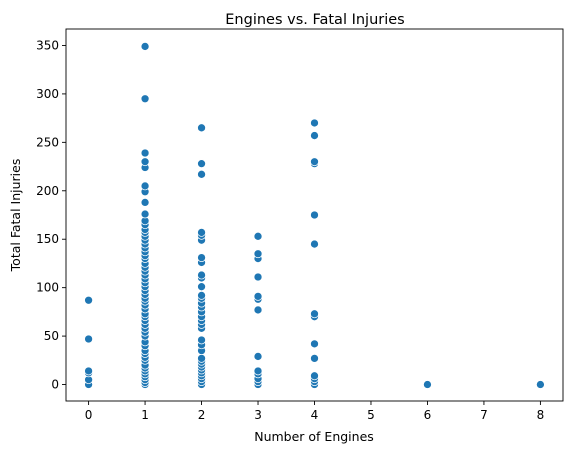 The image size is (571, 455). What do you see at coordinates (541, 415) in the screenshot?
I see `x-tick-label: 8` at bounding box center [541, 415].